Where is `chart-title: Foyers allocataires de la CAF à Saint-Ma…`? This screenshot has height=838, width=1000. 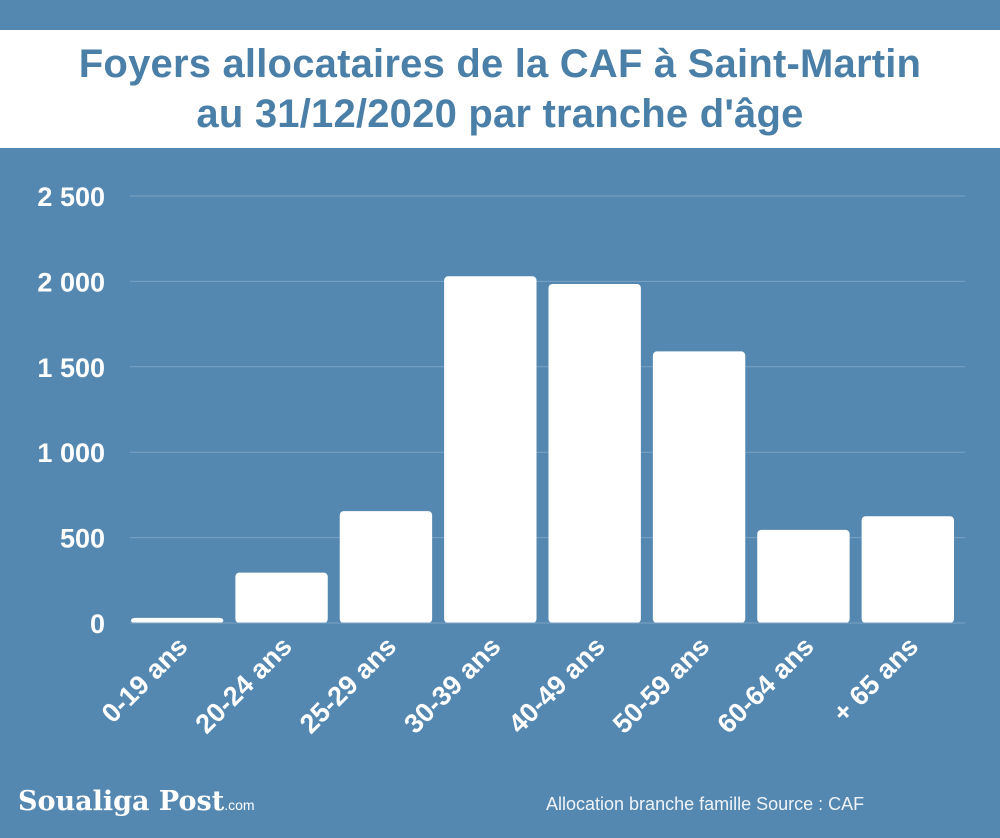
chart-title: Foyers allocataires de la CAF à Saint-Ma… is located at coordinates (500, 89).